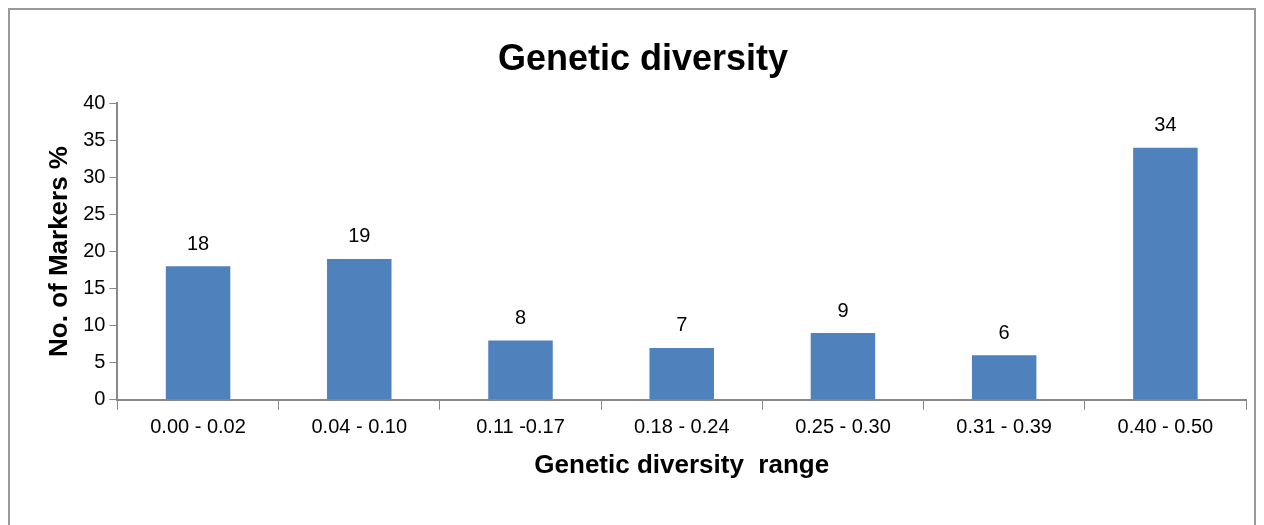 Image resolution: width=1264 pixels, height=525 pixels. What do you see at coordinates (1165, 124) in the screenshot?
I see `data-label: 34` at bounding box center [1165, 124].